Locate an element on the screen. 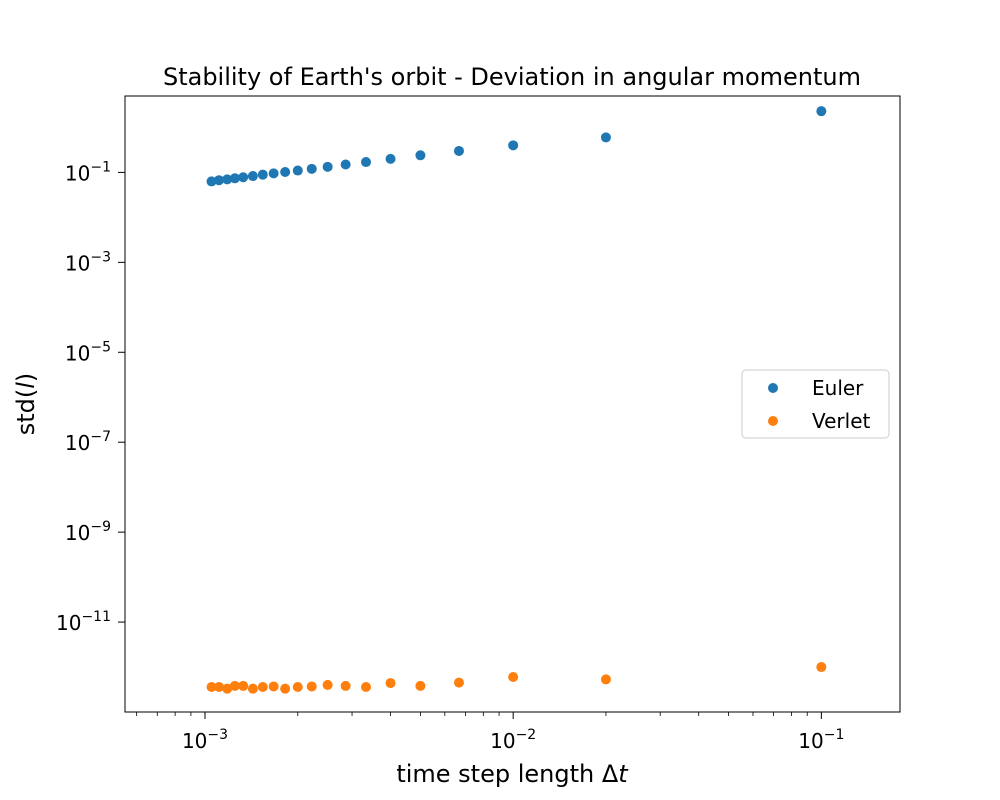  y-tick-label: 10⁻⁷ is located at coordinates (88, 442).